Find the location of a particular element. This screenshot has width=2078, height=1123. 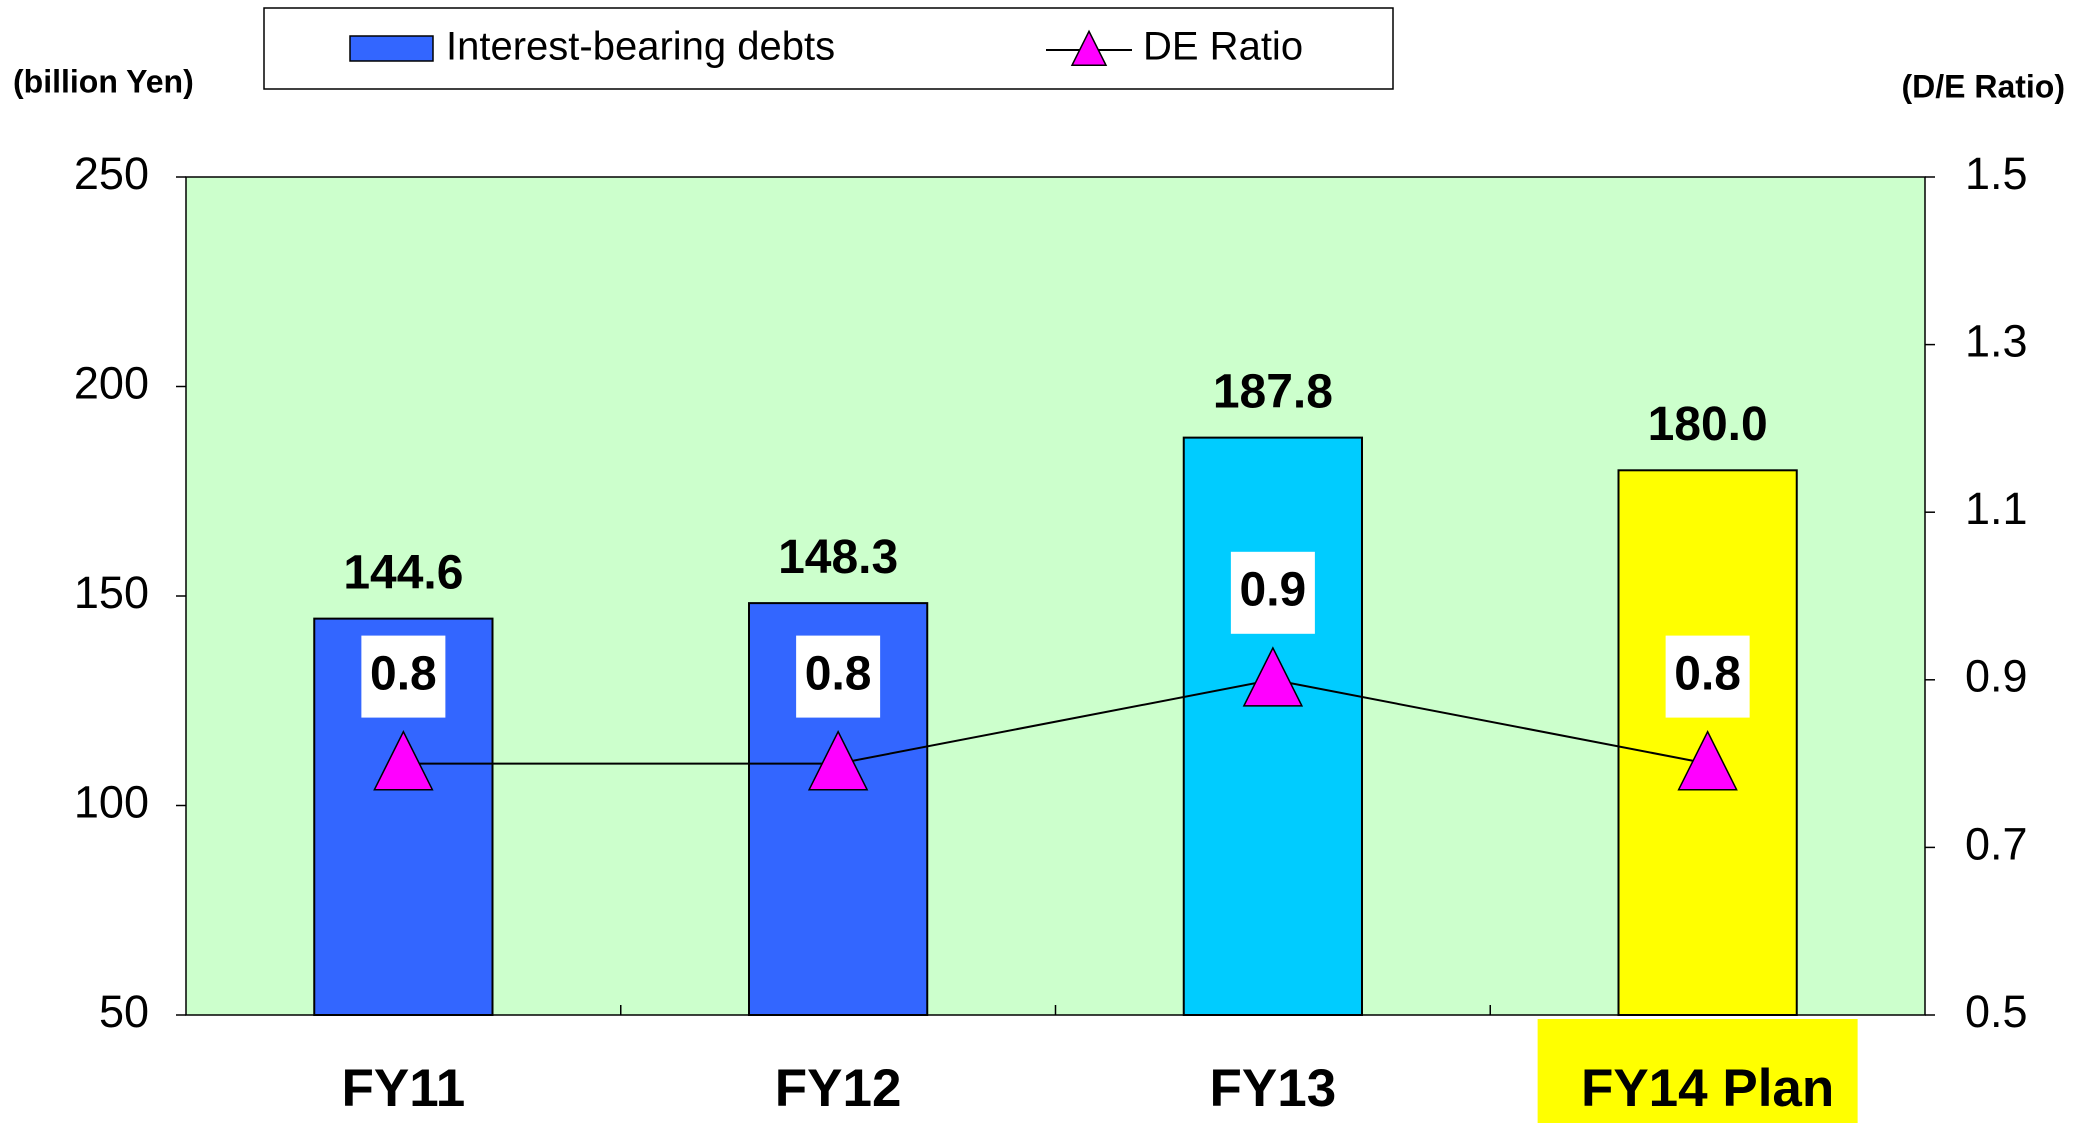

bar-value-label: 187.8 is located at coordinates (1273, 391).